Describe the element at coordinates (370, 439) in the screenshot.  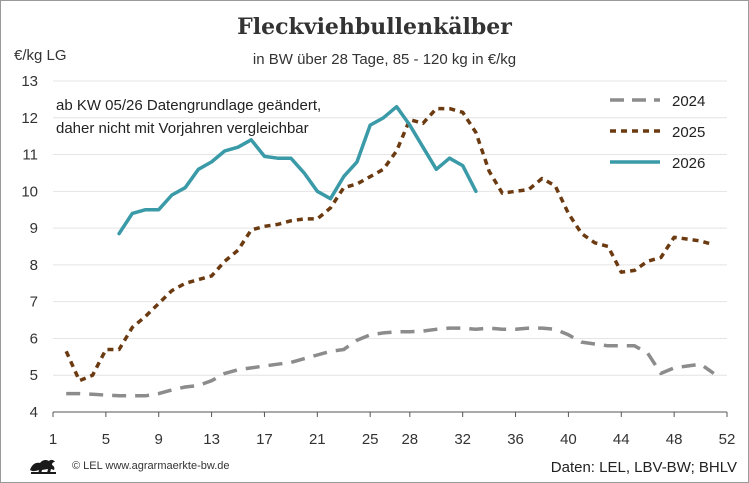
I see `x-tick-label-25: 25` at that location.